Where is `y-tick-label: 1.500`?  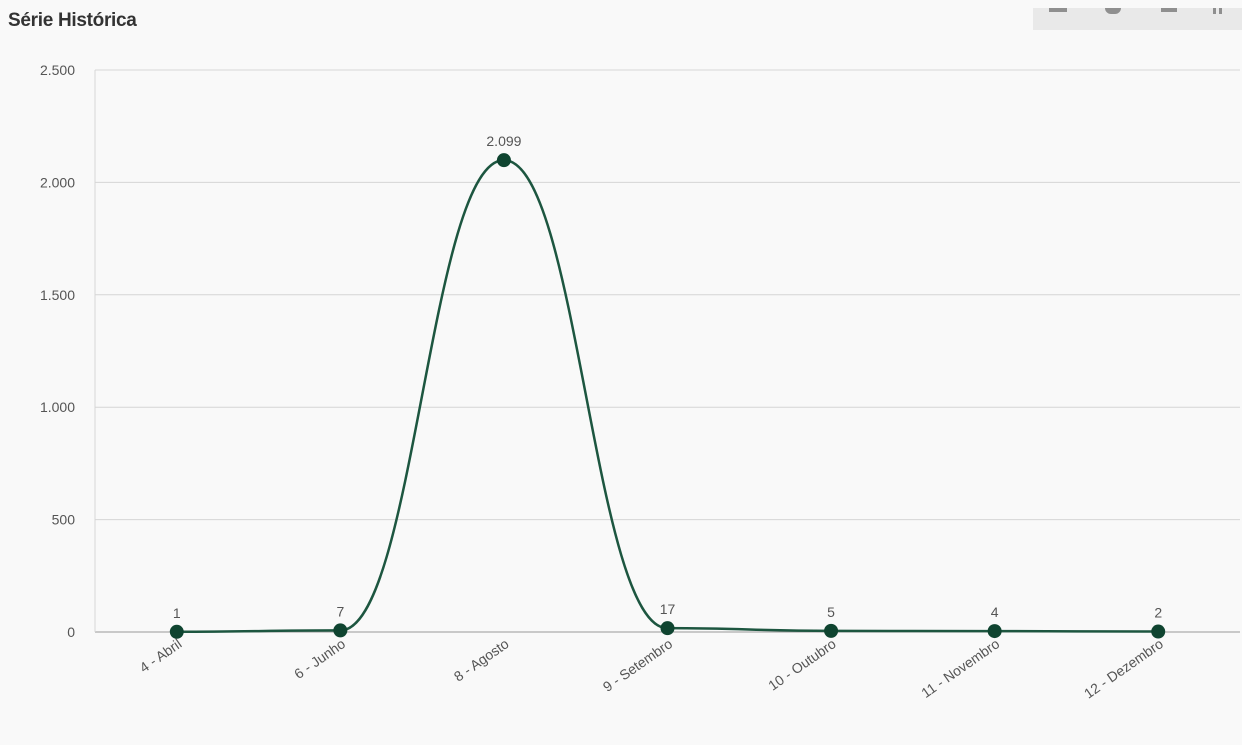 y-tick-label: 1.500 is located at coordinates (57, 295).